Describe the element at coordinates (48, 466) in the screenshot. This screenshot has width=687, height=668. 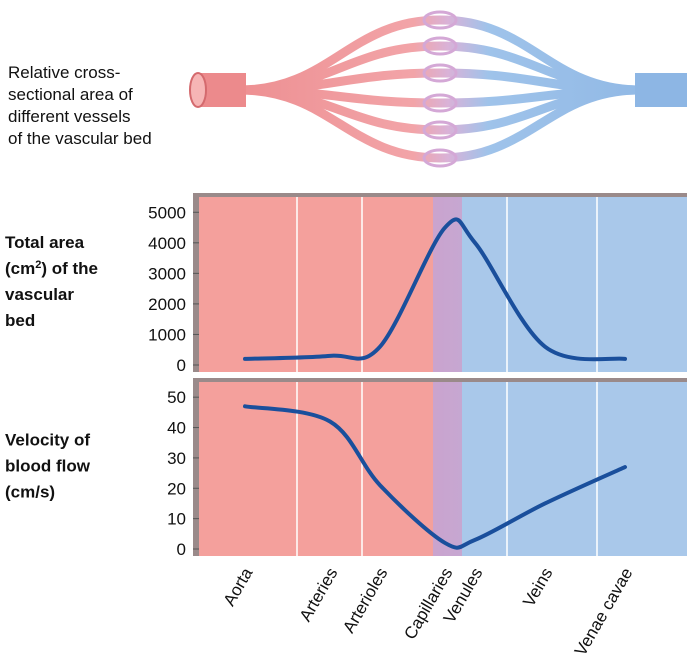
I see `y-axis-label: blood flow` at that location.